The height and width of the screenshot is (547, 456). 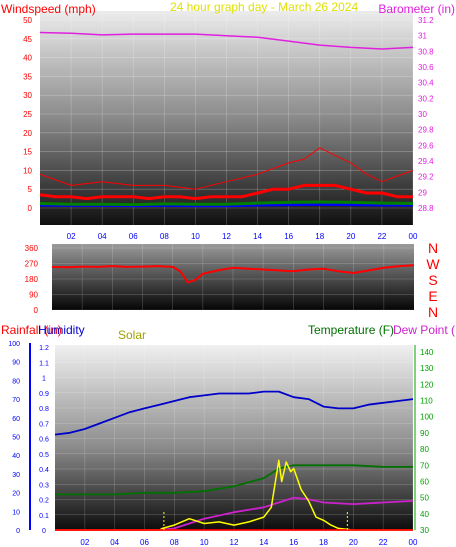 What do you see at coordinates (18, 531) in the screenshot?
I see `y-humidity-tick-label: 0` at bounding box center [18, 531].